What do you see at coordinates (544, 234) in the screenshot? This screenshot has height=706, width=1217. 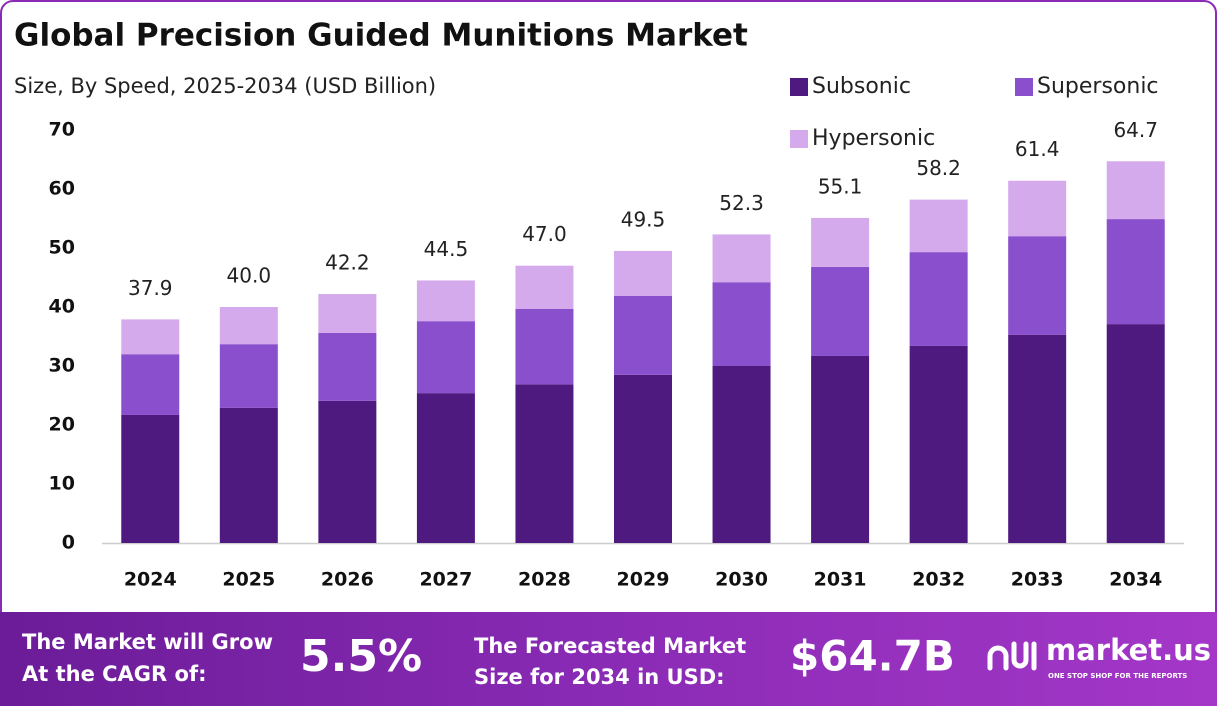 I see `total-label: 47.0` at bounding box center [544, 234].